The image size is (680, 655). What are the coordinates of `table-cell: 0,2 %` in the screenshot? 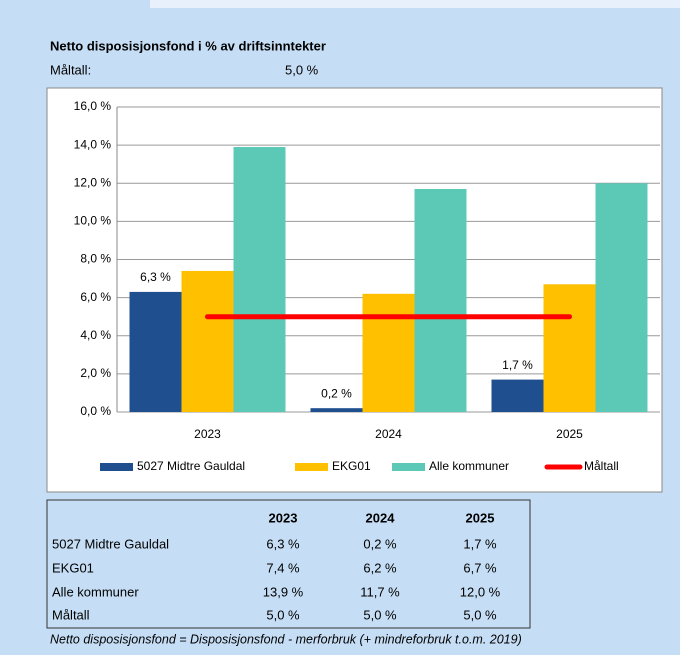 It's located at (380, 543).